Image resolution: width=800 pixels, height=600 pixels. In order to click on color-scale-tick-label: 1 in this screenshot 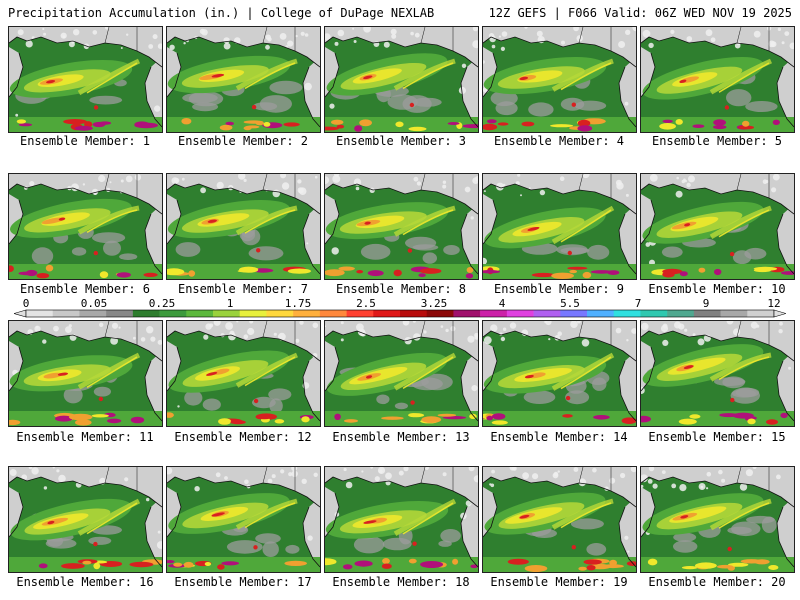, I will do `click(230, 303)`.